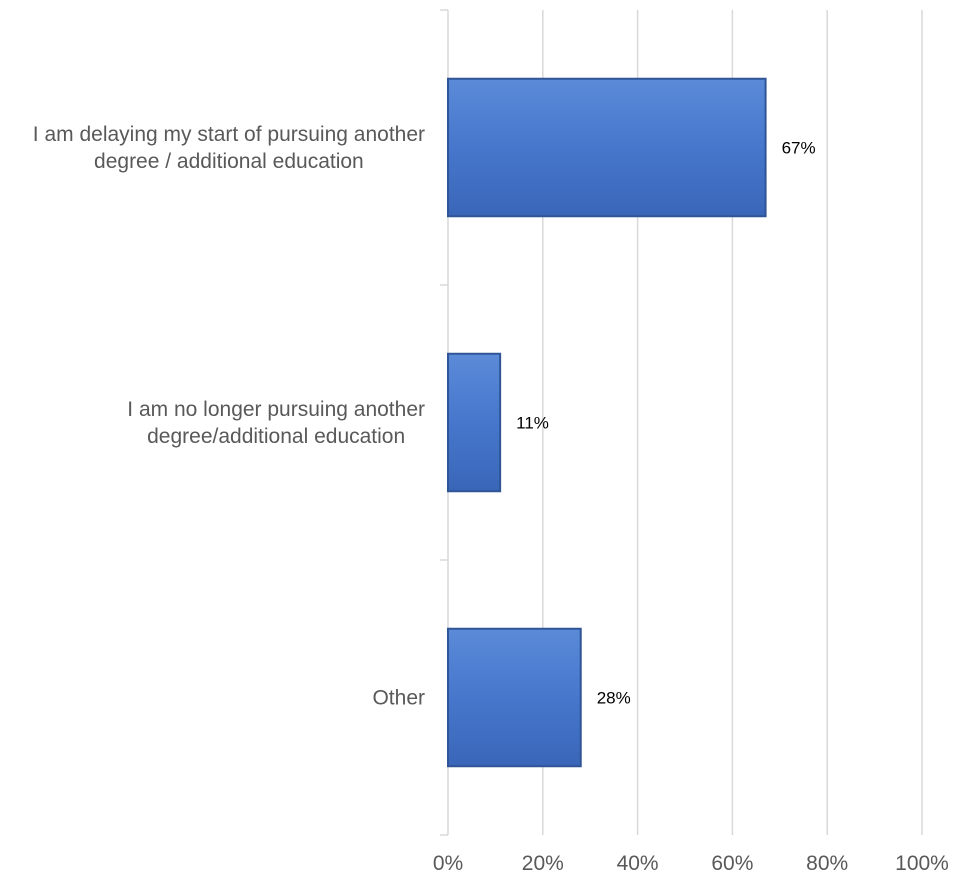  What do you see at coordinates (827, 863) in the screenshot?
I see `x-tick-label-80: 80%` at bounding box center [827, 863].